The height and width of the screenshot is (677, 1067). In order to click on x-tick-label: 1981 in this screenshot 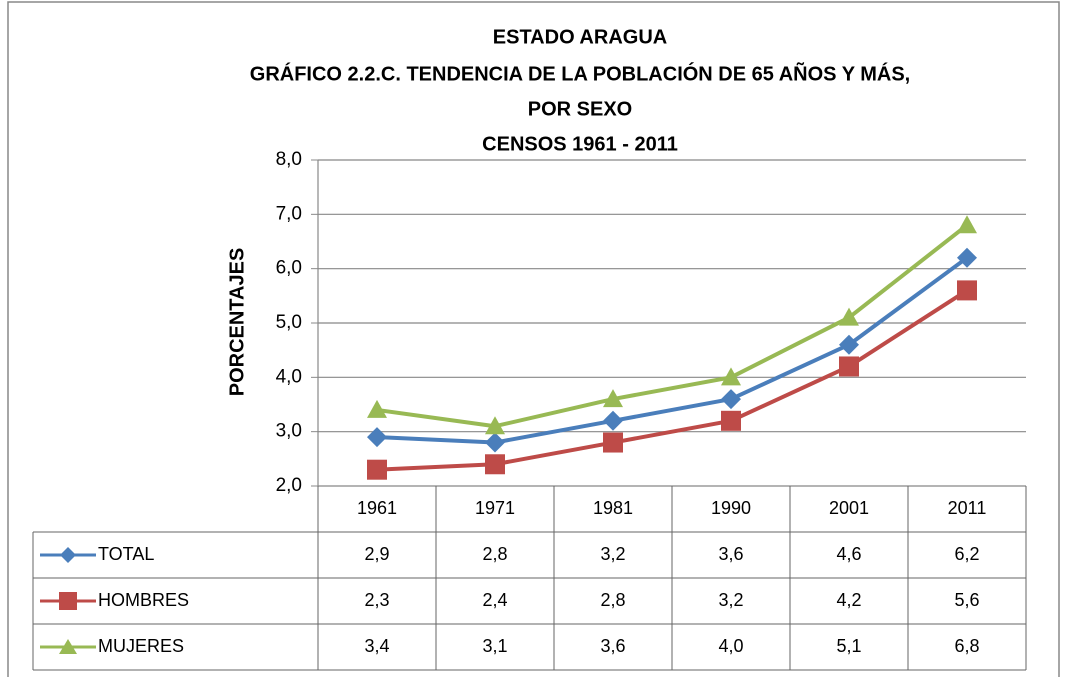, I will do `click(613, 508)`.